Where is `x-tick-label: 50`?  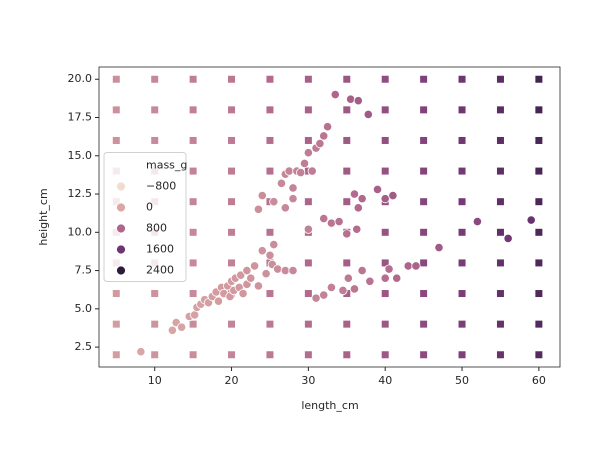
x-tick-label: 50 is located at coordinates (462, 380).